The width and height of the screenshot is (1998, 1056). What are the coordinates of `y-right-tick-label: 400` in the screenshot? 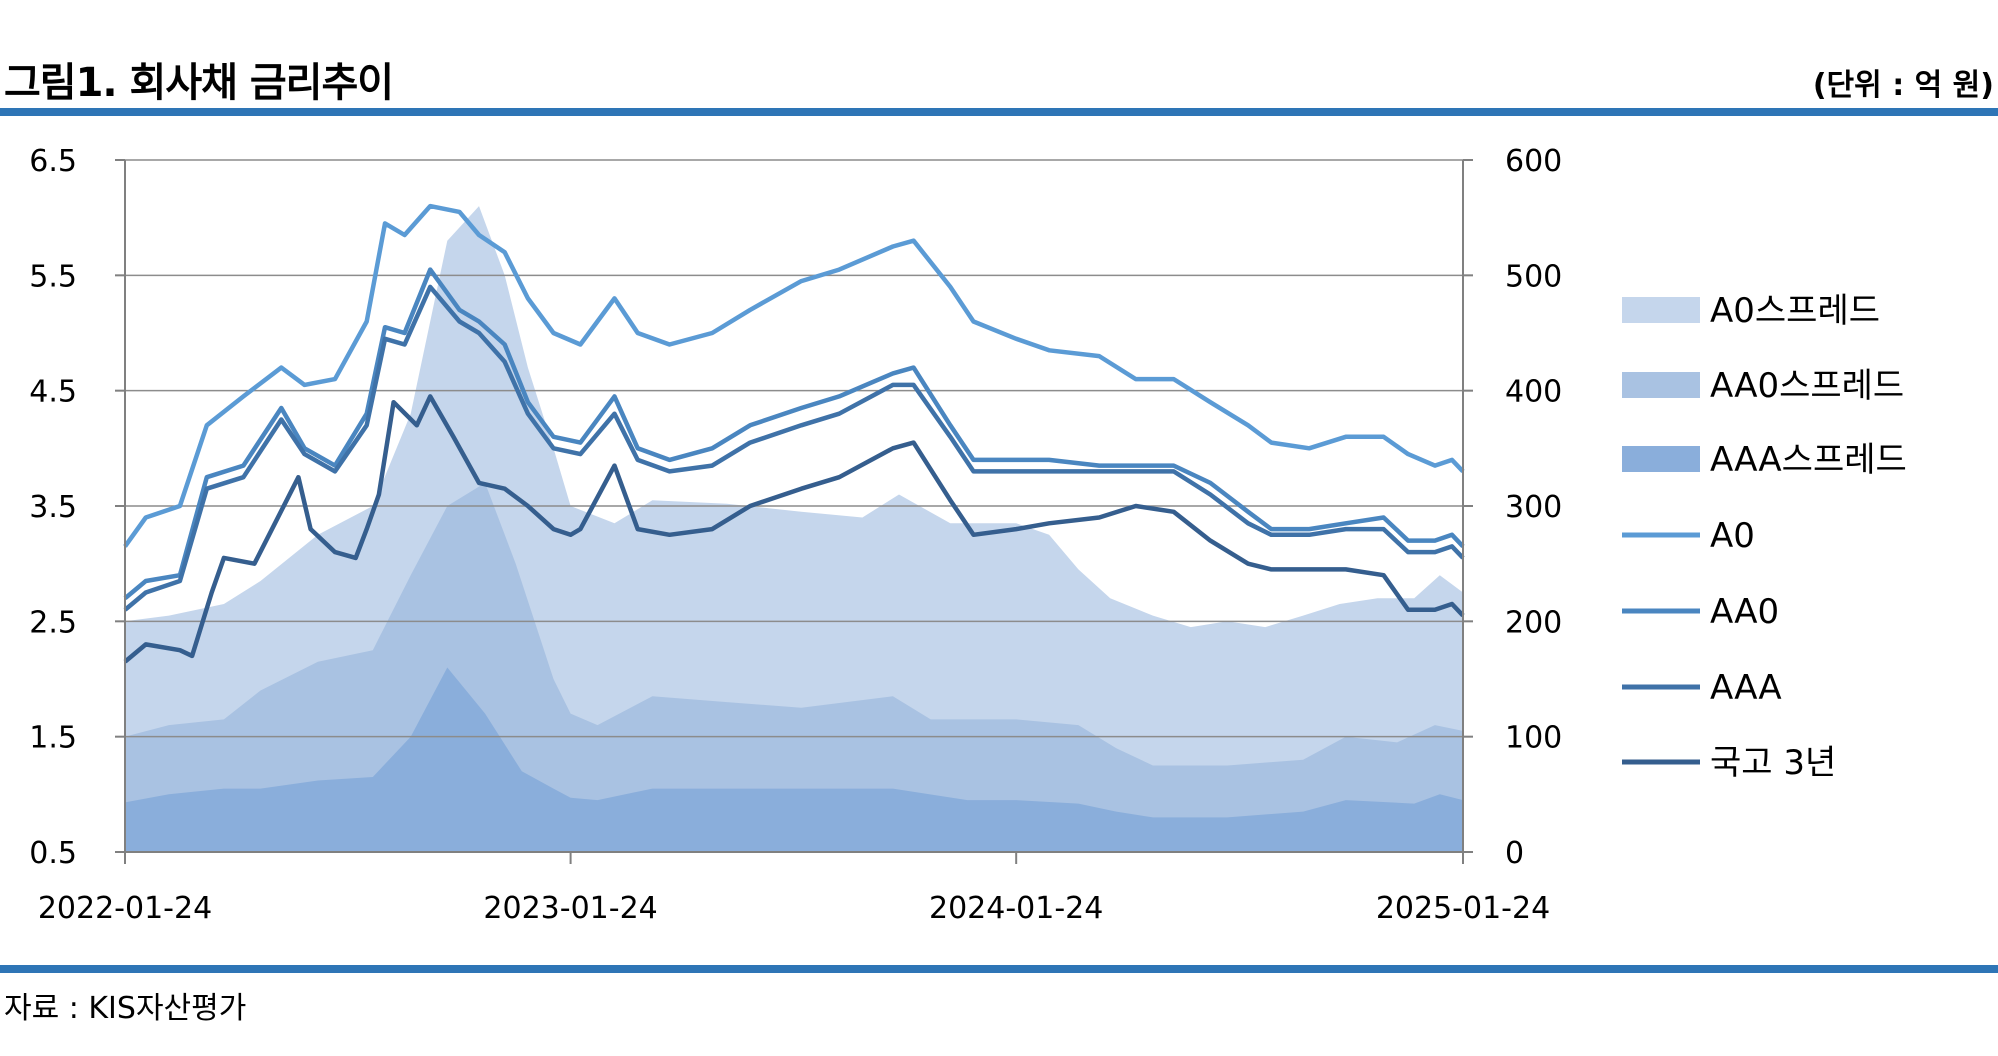 It's located at (1533, 392).